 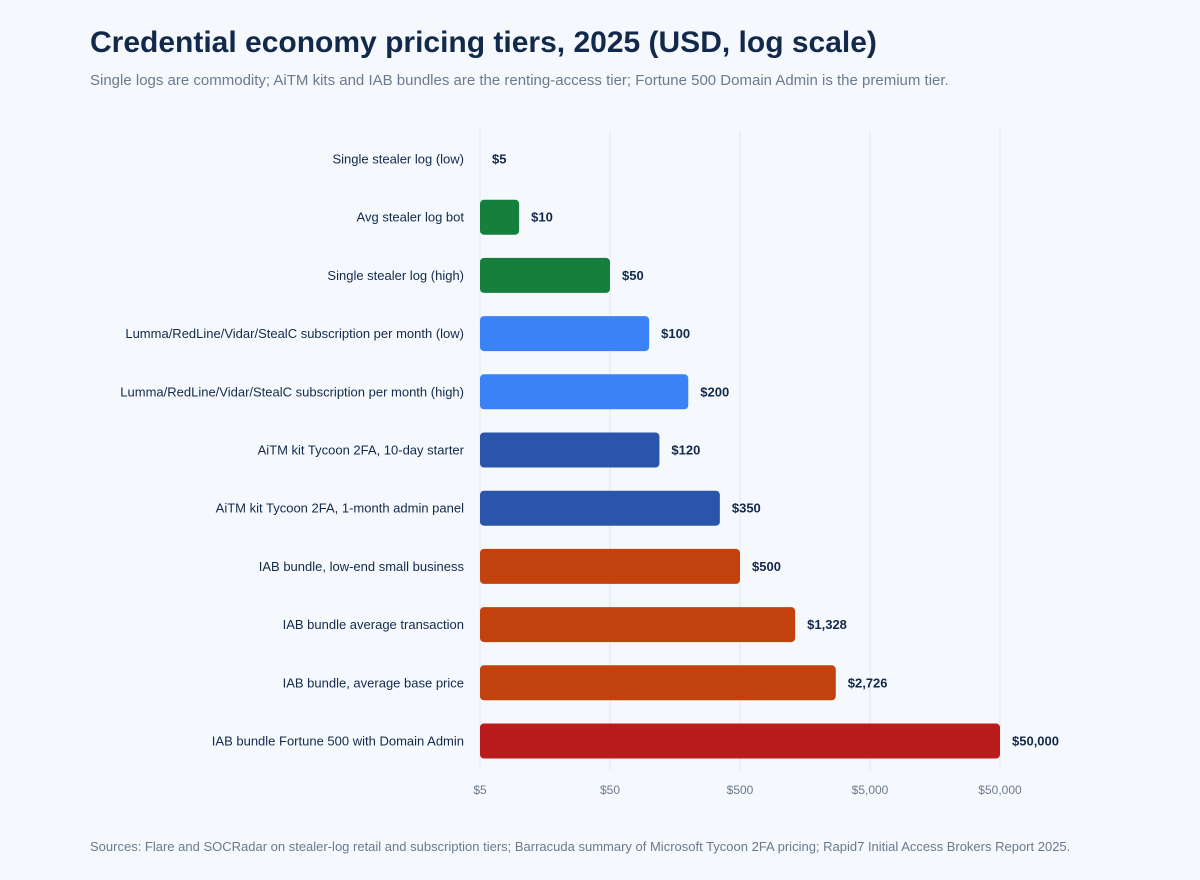 What do you see at coordinates (827, 624) in the screenshot?
I see `value-label: $1,328` at bounding box center [827, 624].